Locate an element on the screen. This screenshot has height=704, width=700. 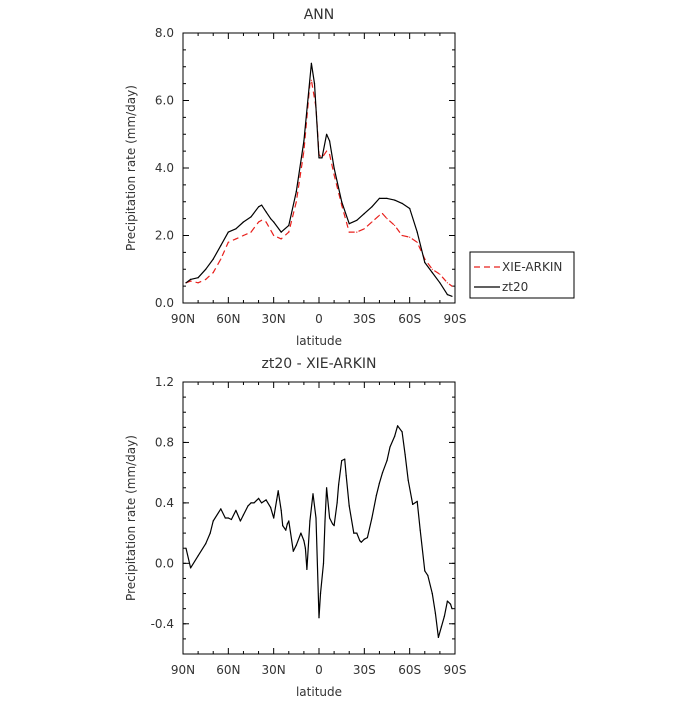
x-tick-label: 30S is located at coordinates (364, 670).